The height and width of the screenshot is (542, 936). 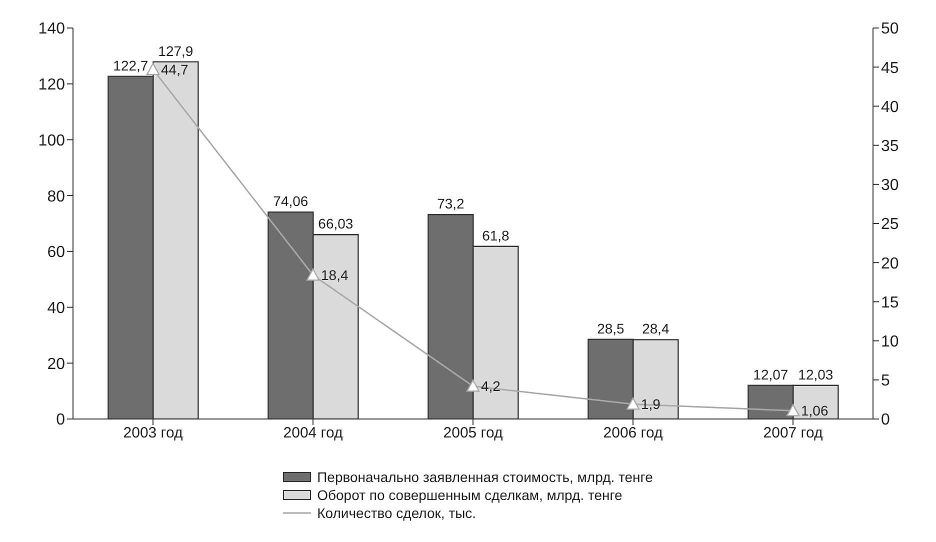 I want to click on x-tick-label: 2005 год, so click(x=473, y=433).